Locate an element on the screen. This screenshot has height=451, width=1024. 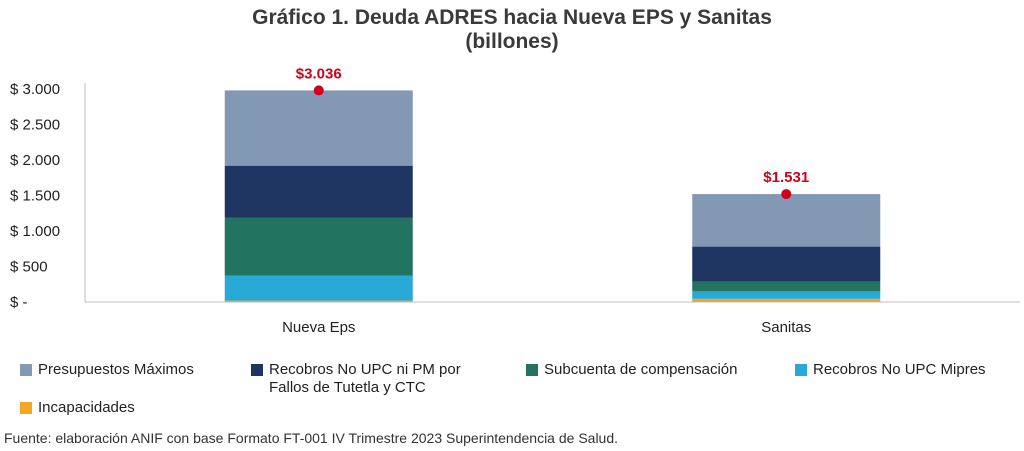
y-tick-label: $ 3.000 is located at coordinates (35, 89).